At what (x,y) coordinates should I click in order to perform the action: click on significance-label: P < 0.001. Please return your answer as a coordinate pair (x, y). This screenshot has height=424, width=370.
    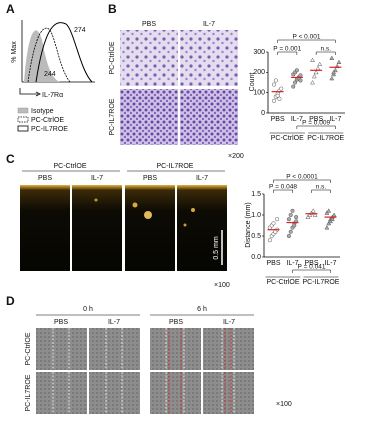
    Looking at the image, I should click on (307, 37).